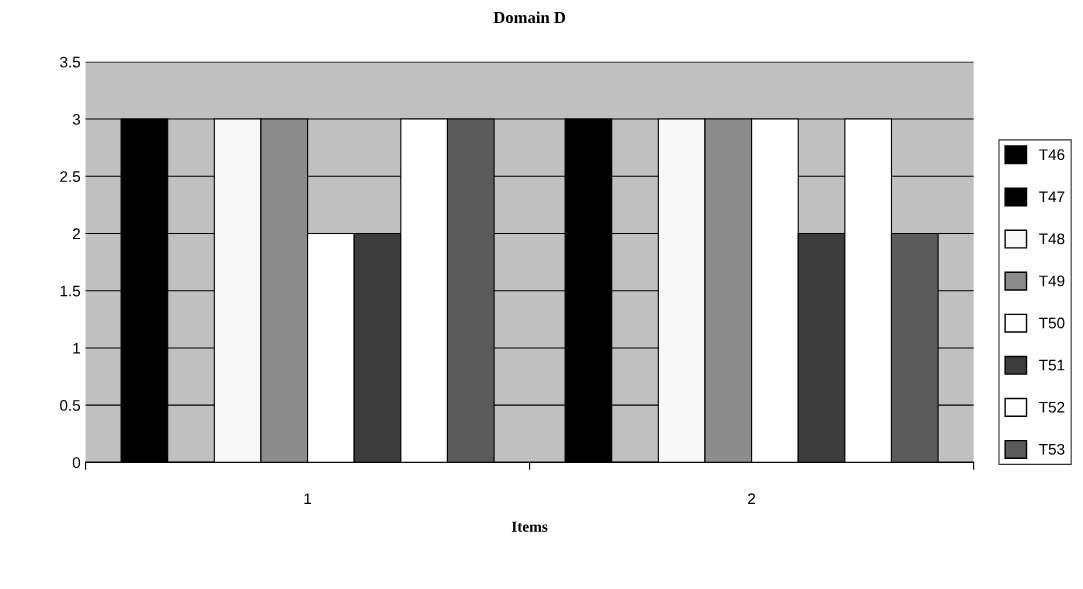 The image size is (1083, 589). Describe the element at coordinates (76, 348) in the screenshot. I see `y-tick-label: 1` at that location.